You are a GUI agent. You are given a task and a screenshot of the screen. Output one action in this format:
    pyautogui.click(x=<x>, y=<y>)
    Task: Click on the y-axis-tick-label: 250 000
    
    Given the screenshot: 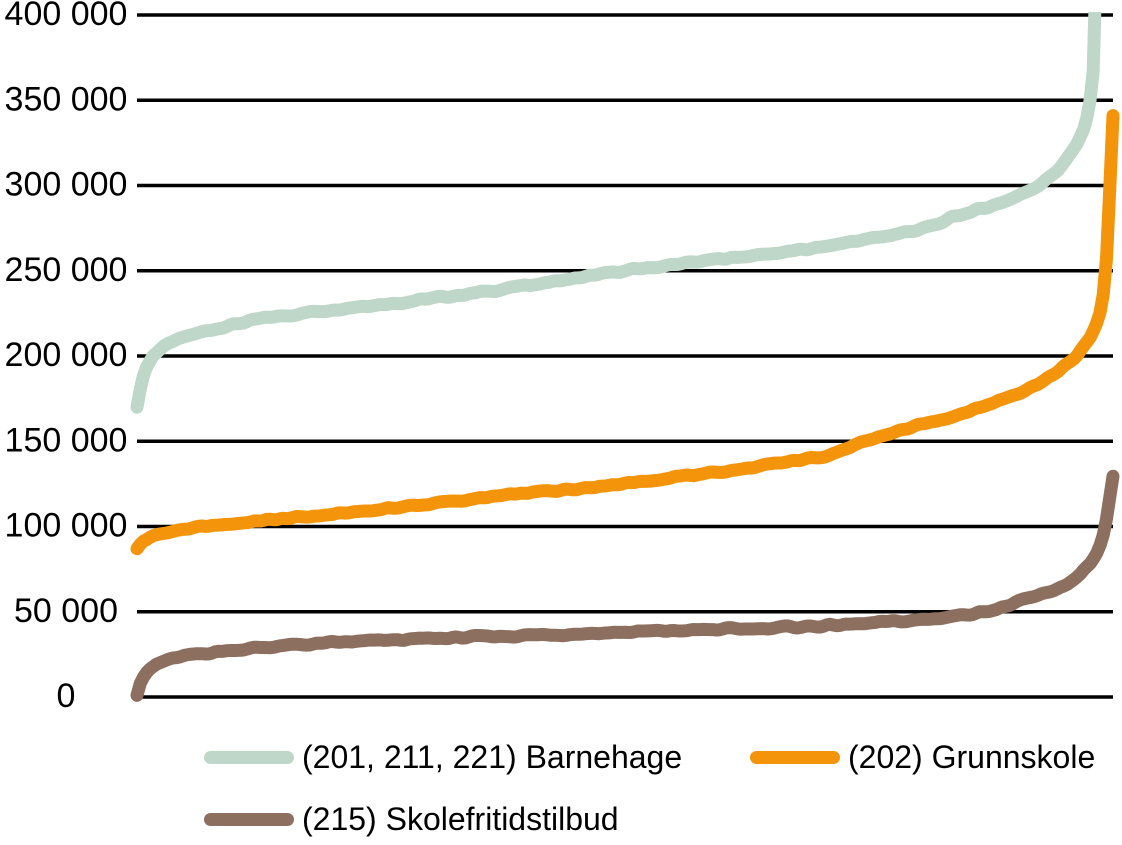 What is the action you would take?
    pyautogui.click(x=66, y=270)
    